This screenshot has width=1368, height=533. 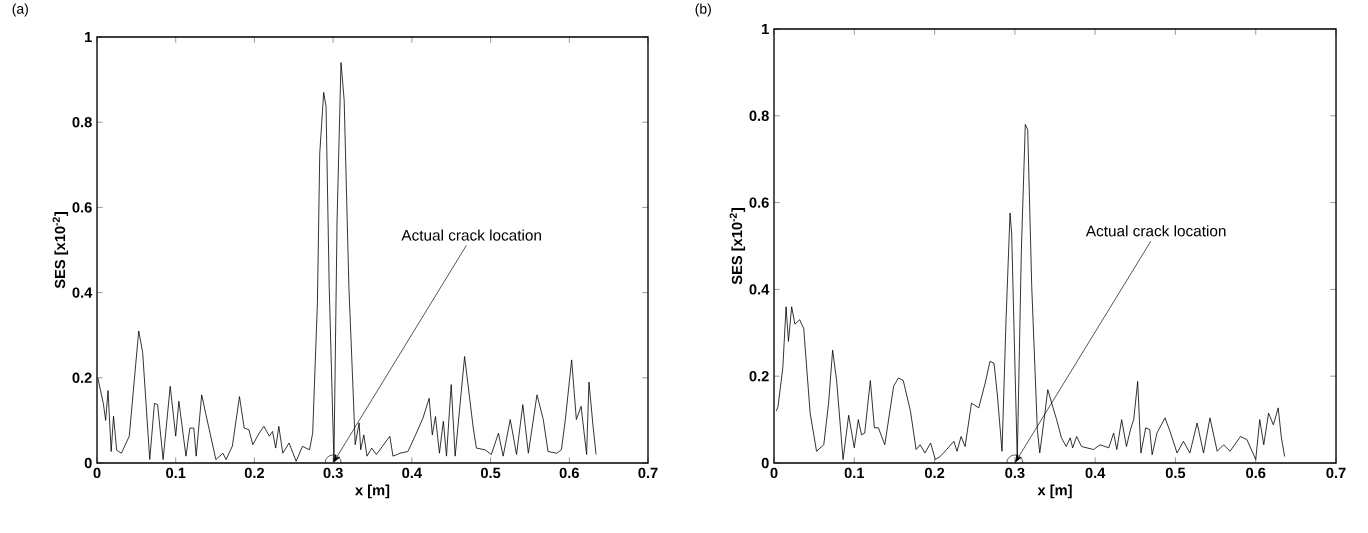 What do you see at coordinates (20, 10) in the screenshot?
I see `chart-title: (a)` at bounding box center [20, 10].